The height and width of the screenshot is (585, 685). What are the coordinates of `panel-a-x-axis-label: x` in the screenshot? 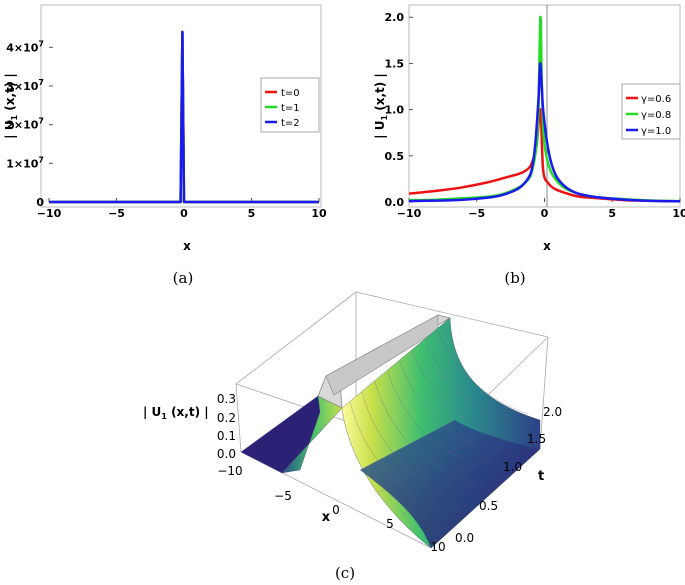 It's located at (187, 246).